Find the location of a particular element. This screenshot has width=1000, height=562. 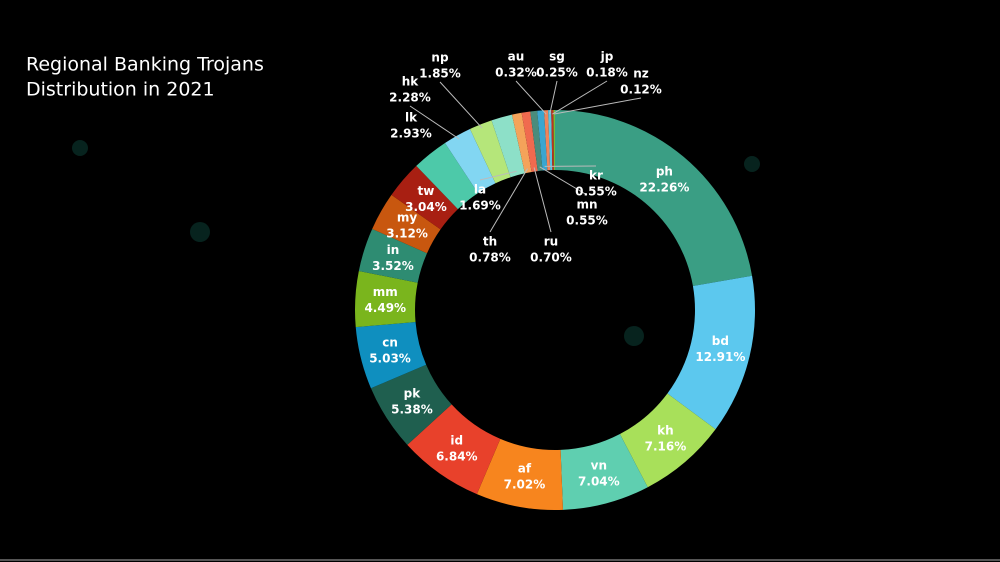

slice-value-label: 0.25% is located at coordinates (557, 73).